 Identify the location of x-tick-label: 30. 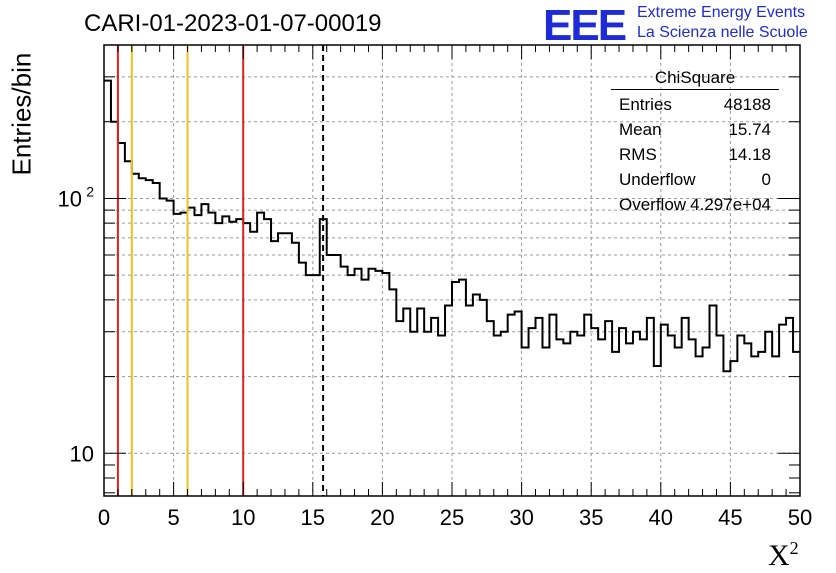
(521, 517).